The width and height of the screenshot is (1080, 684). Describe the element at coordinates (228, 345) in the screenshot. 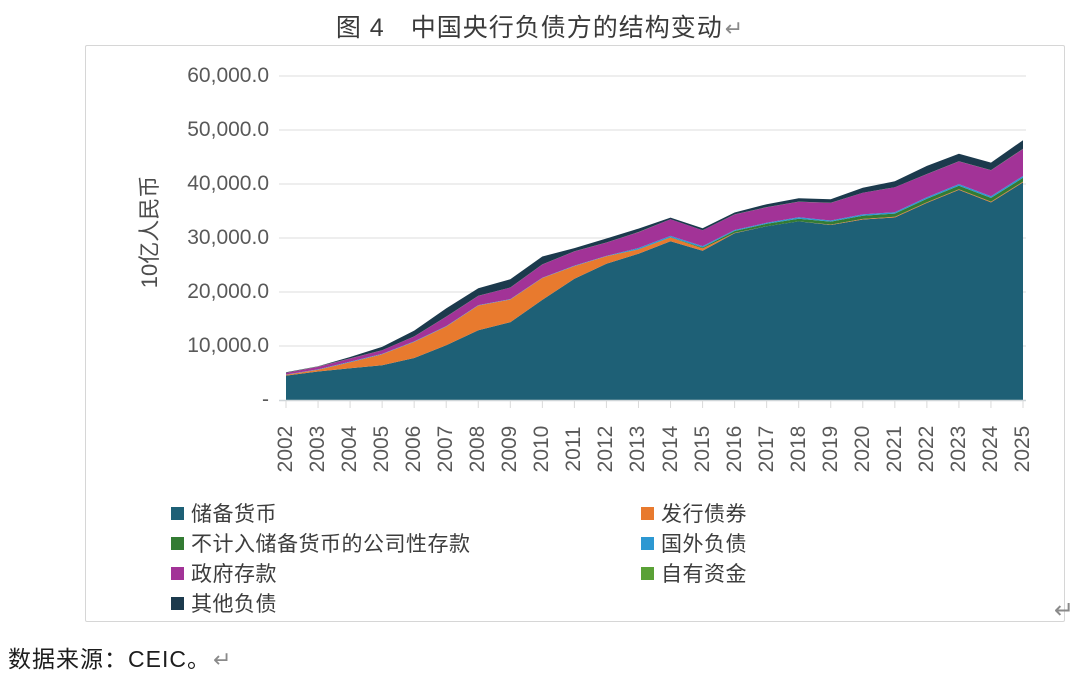

I see `y-tick-label: 10,000.0` at that location.